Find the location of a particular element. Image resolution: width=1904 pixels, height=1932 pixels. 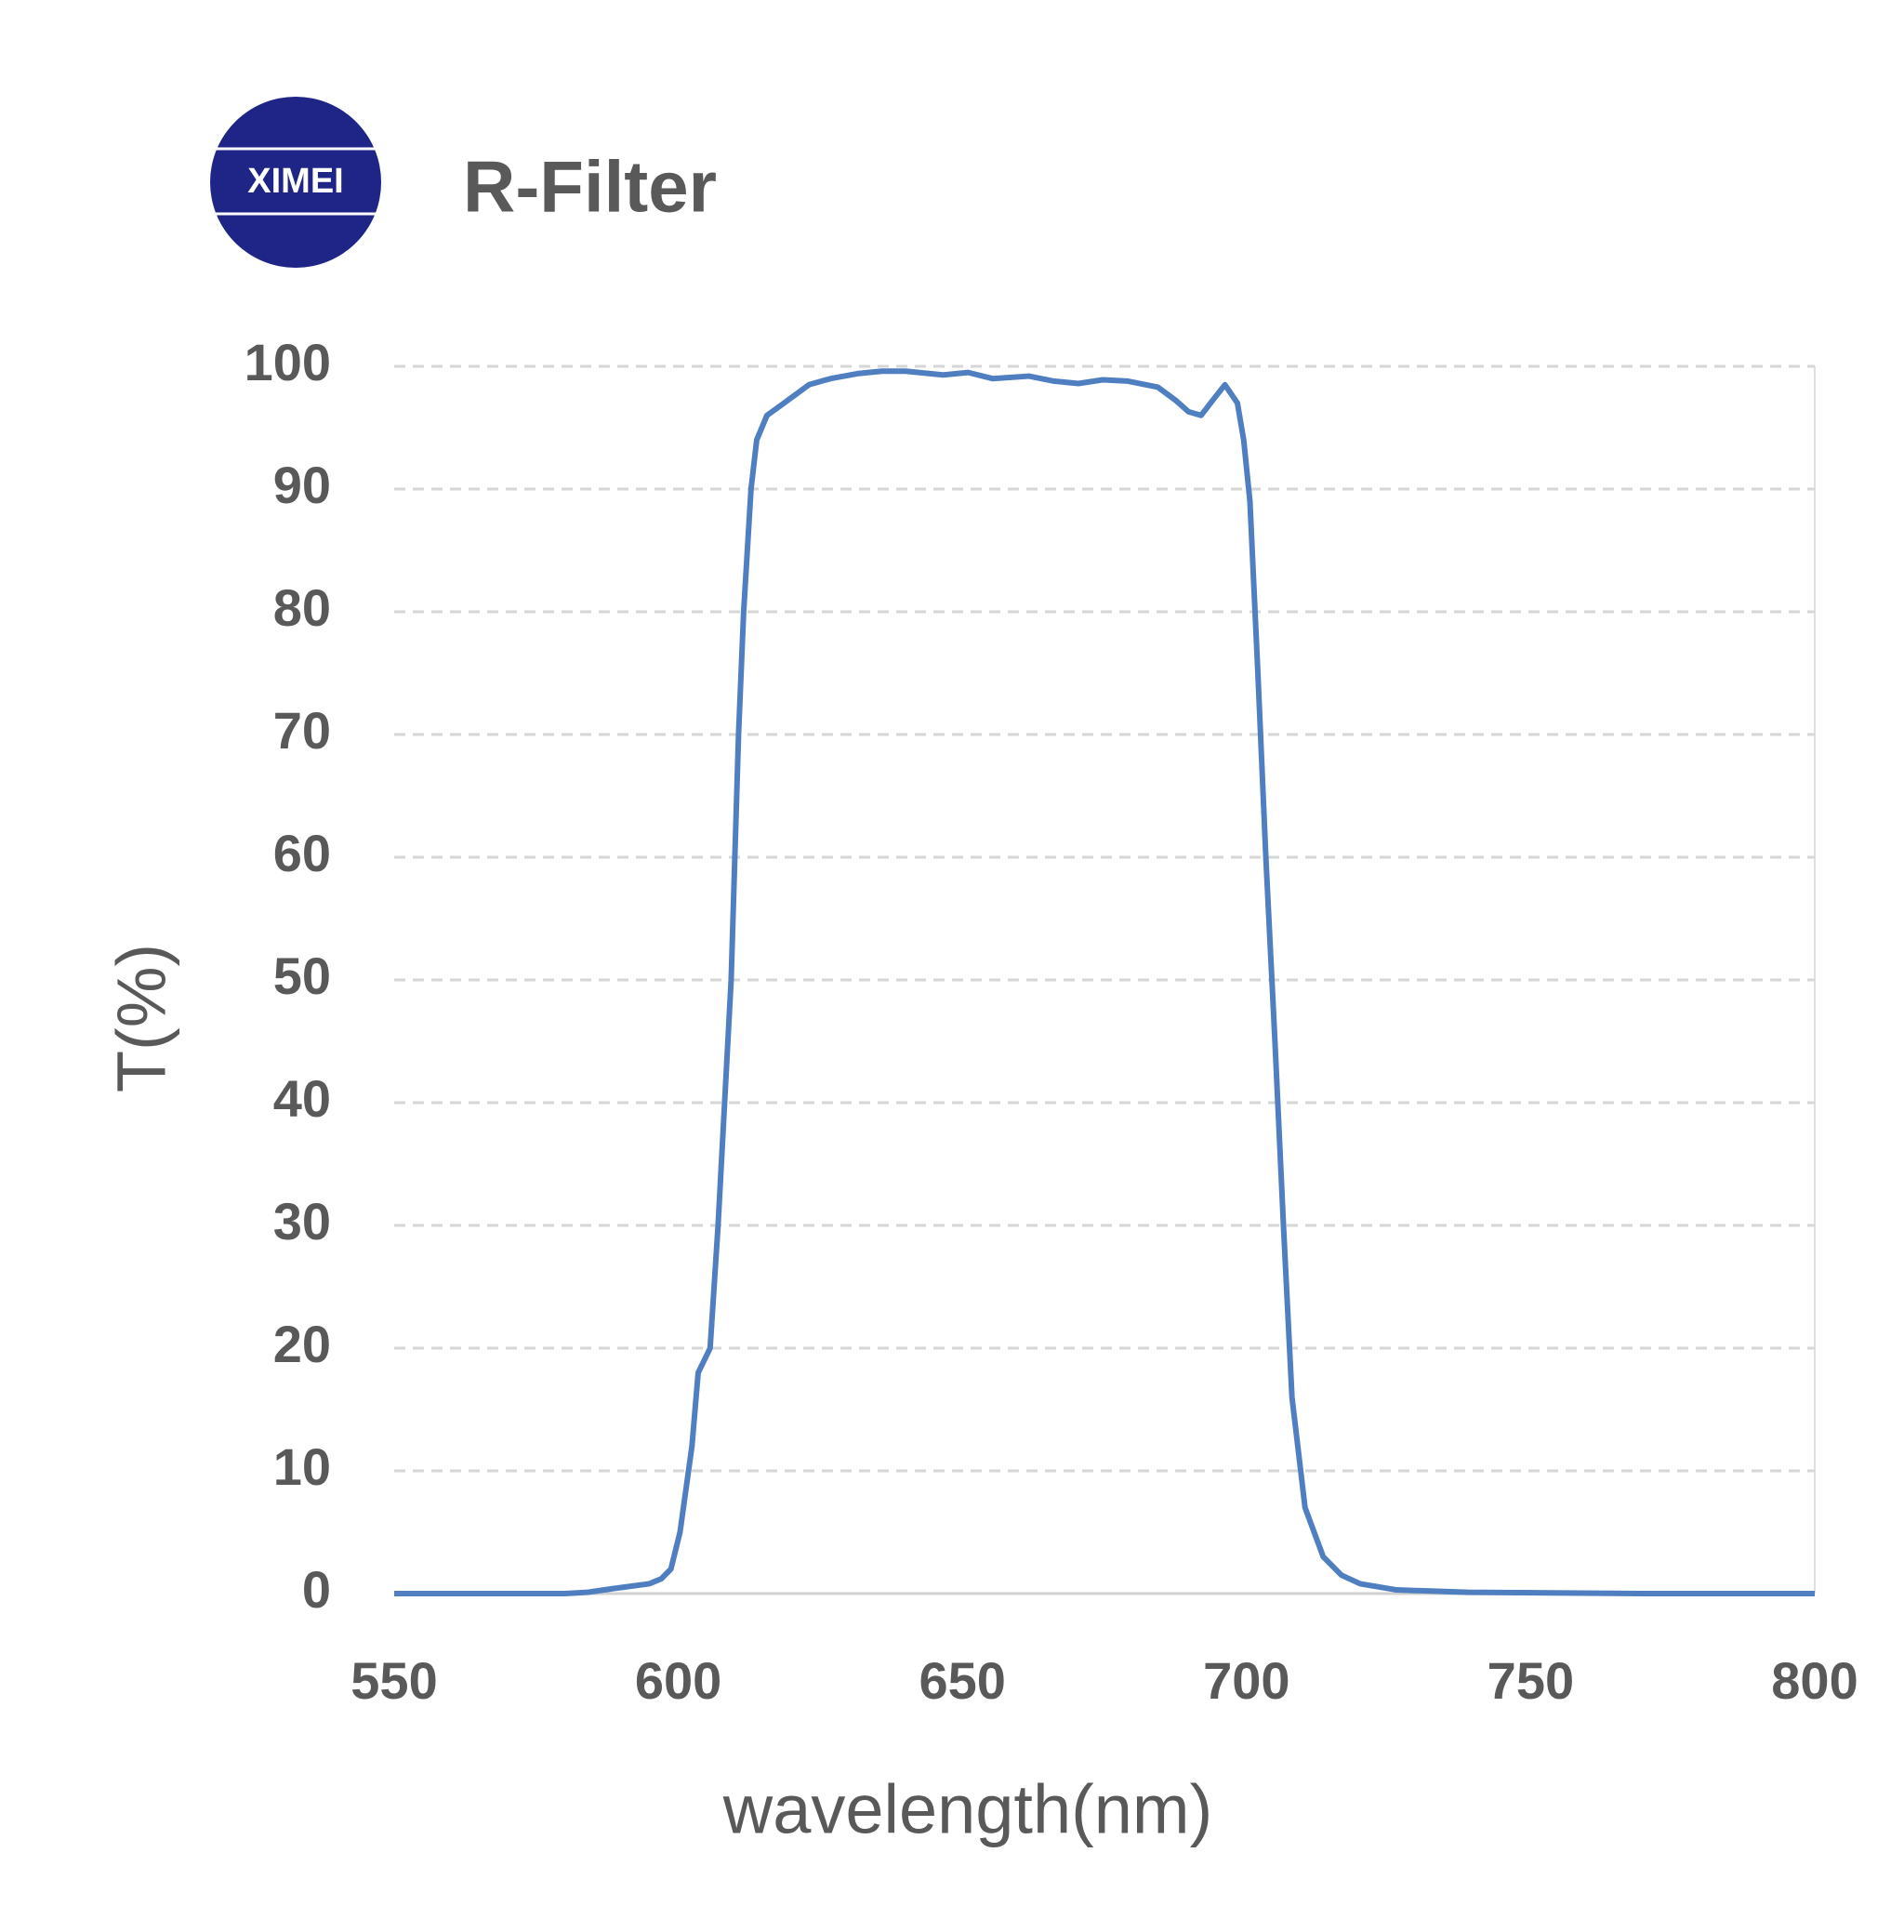

y-tick-label: 50 is located at coordinates (302, 976).